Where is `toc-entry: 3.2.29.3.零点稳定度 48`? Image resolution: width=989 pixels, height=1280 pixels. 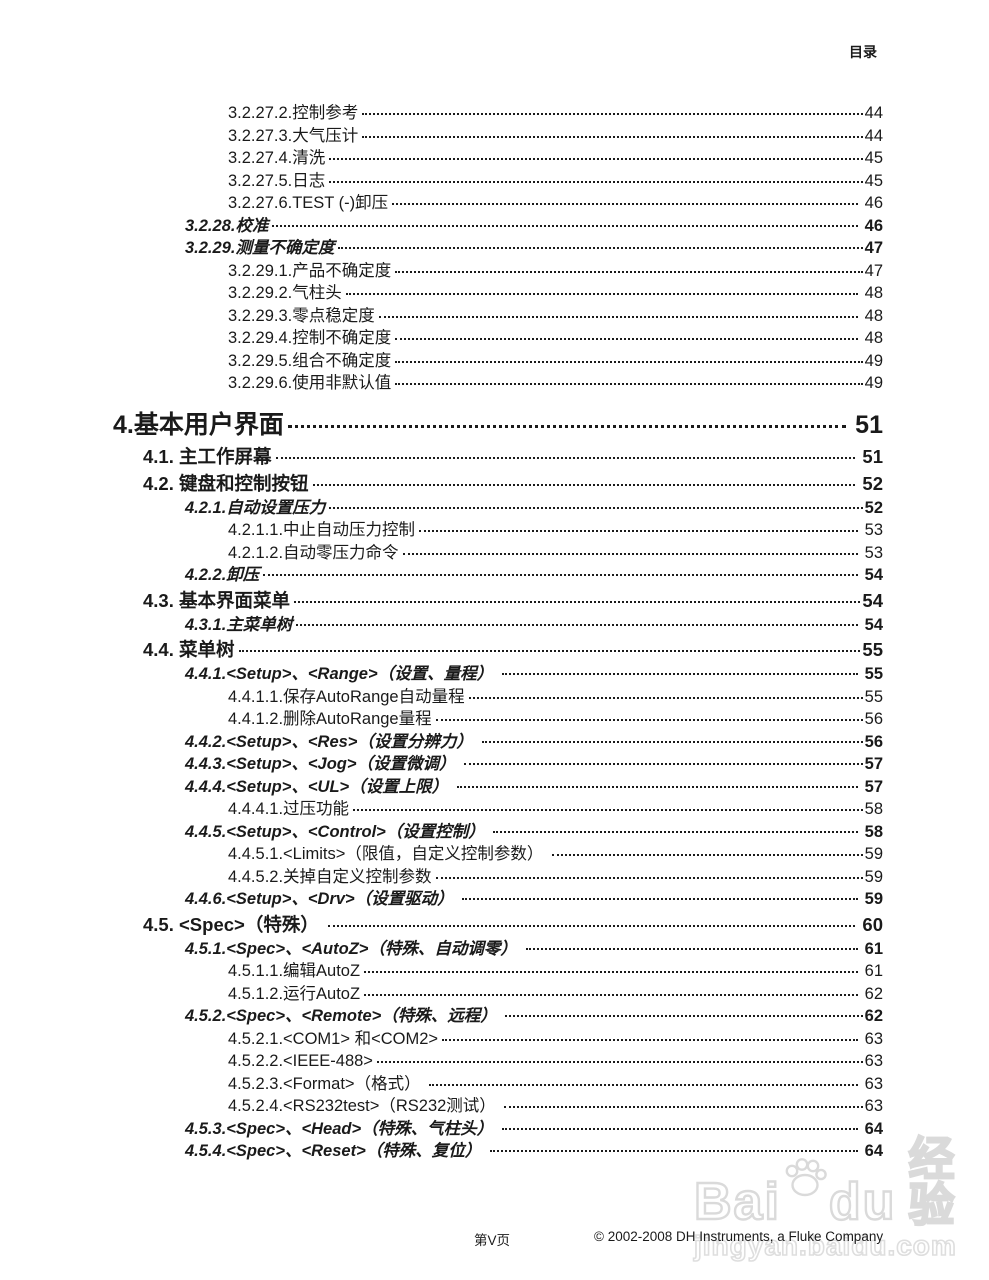 toc-entry: 3.2.29.3.零点稳定度 48 is located at coordinates (498, 316).